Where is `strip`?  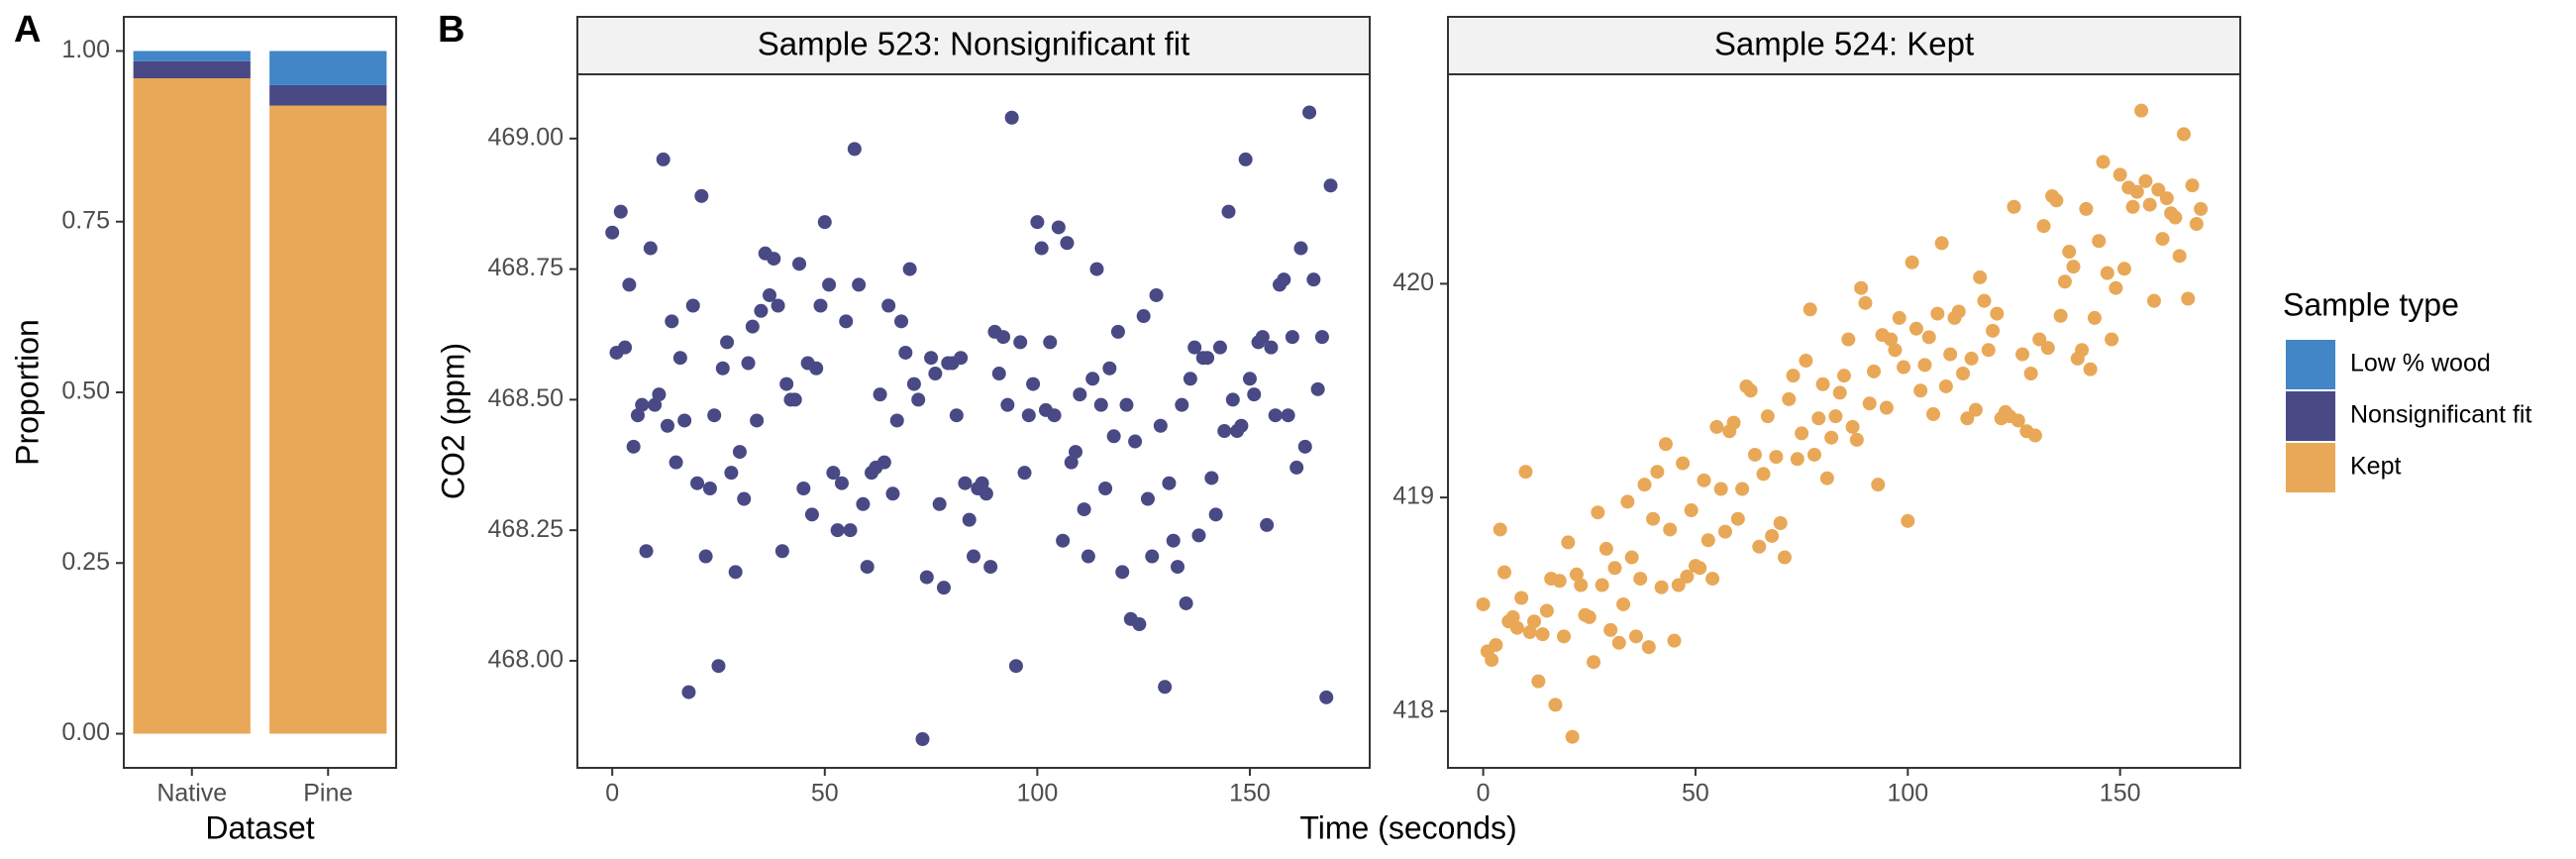
strip is located at coordinates (1844, 45).